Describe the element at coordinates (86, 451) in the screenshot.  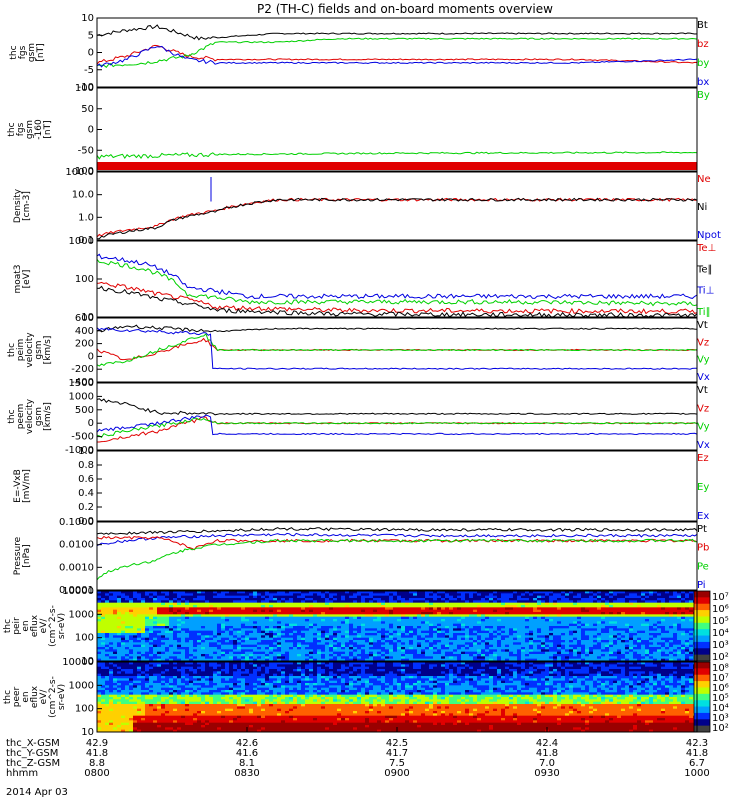
I see `y-tick-label: 1.0` at that location.